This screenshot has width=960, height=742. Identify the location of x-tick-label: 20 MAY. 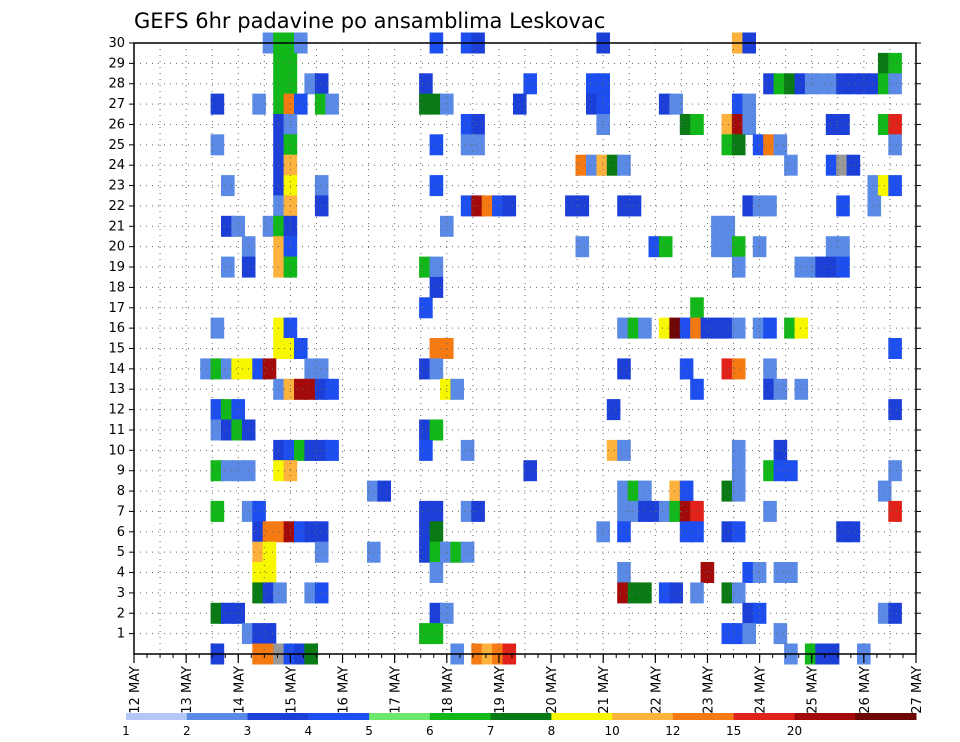
(552, 690).